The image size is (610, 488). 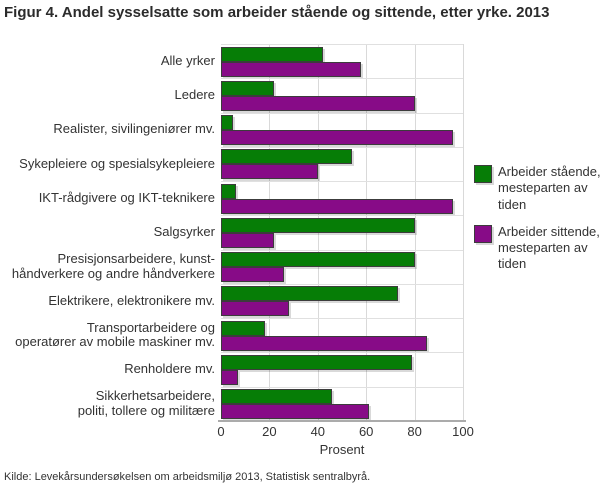 I want to click on legend-swatch-sitting, so click(x=483, y=233).